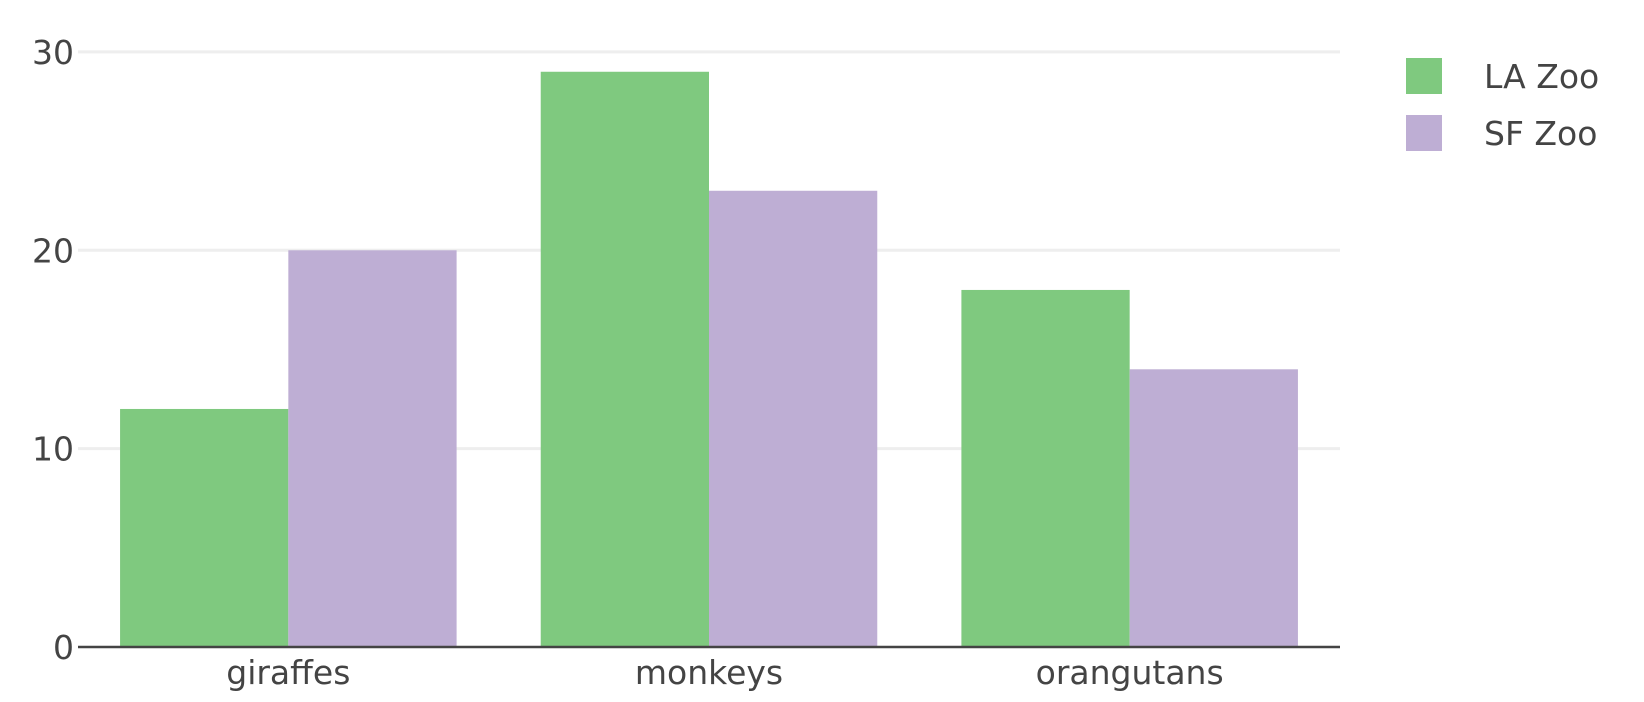 This screenshot has width=1644, height=702. What do you see at coordinates (204, 527) in the screenshot?
I see `bar-la-zoo-giraffes` at bounding box center [204, 527].